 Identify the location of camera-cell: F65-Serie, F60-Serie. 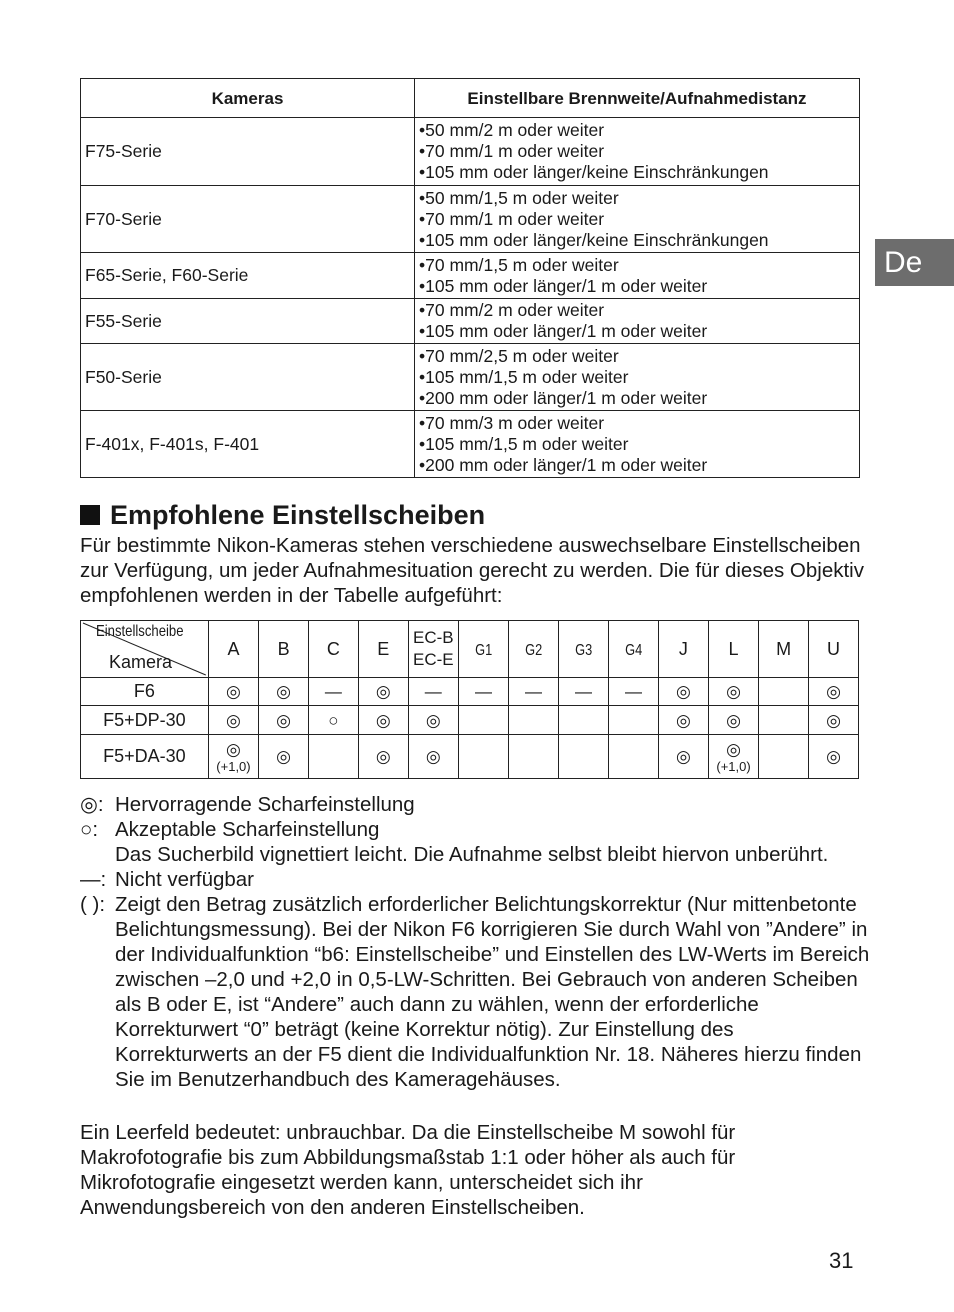
(247, 275).